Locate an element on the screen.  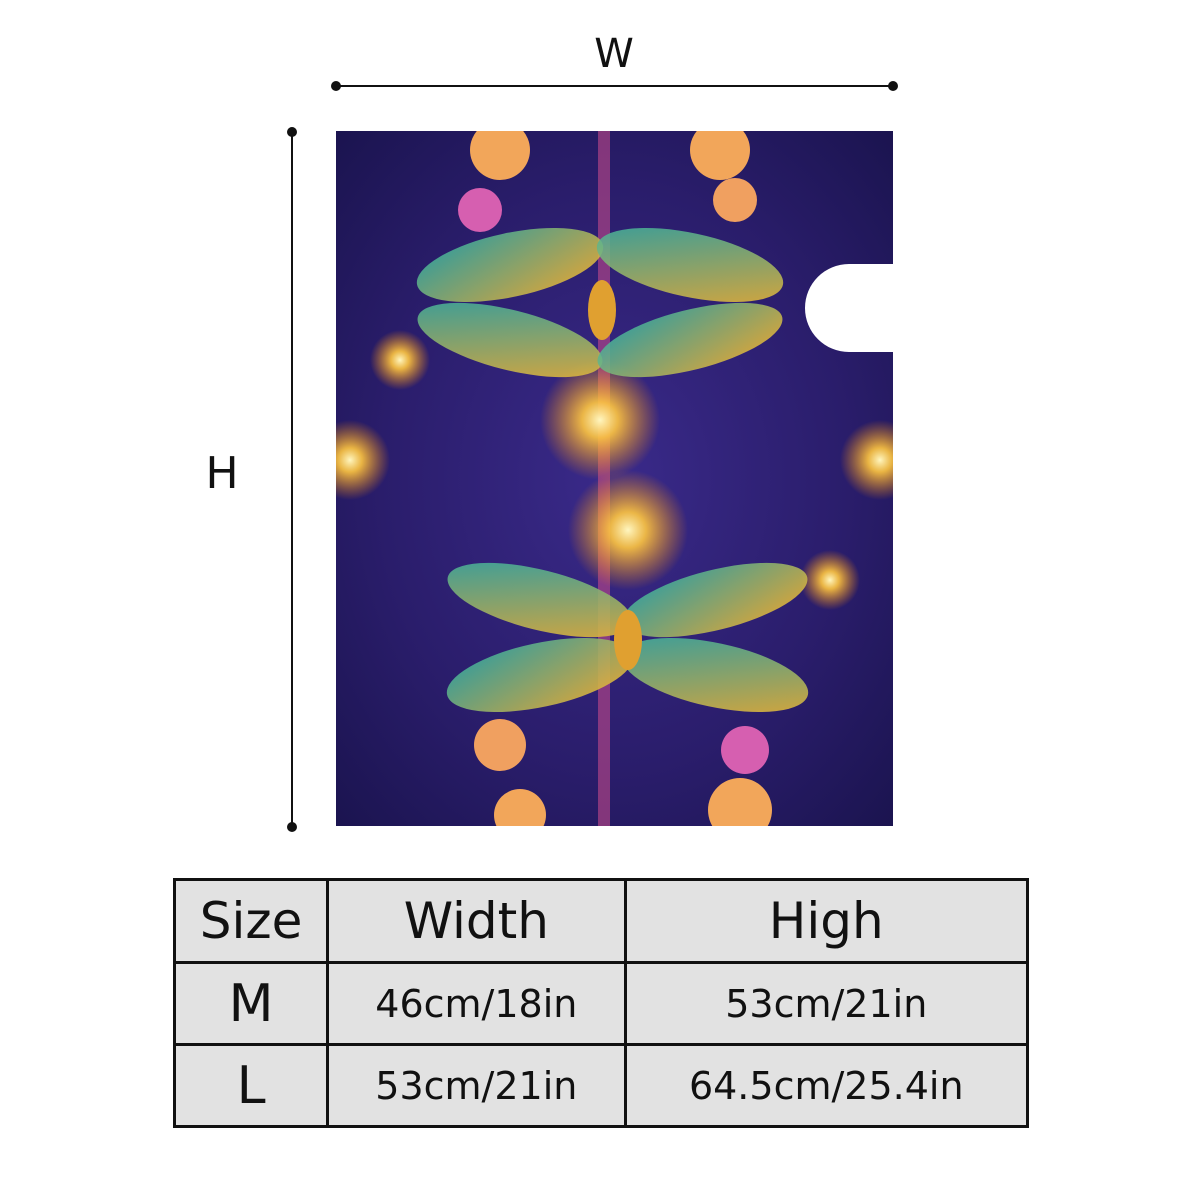
width-label: W is located at coordinates (614, 54).